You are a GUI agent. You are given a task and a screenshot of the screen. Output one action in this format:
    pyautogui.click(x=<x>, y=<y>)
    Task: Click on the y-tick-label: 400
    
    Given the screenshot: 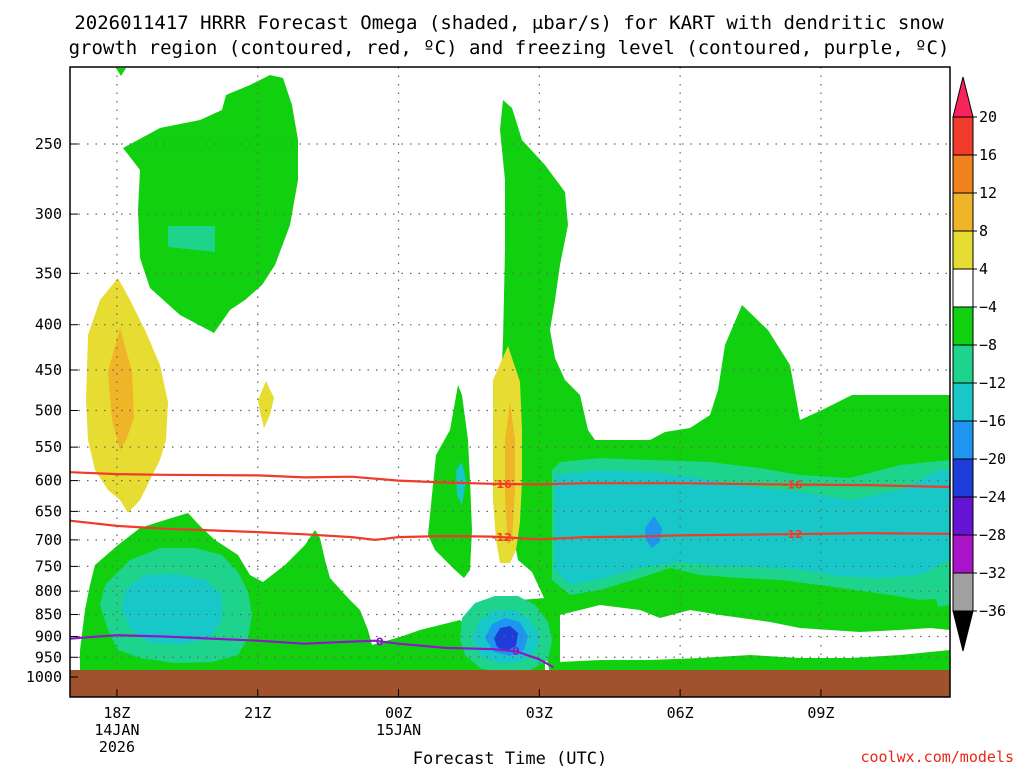 What is the action you would take?
    pyautogui.click(x=48, y=325)
    